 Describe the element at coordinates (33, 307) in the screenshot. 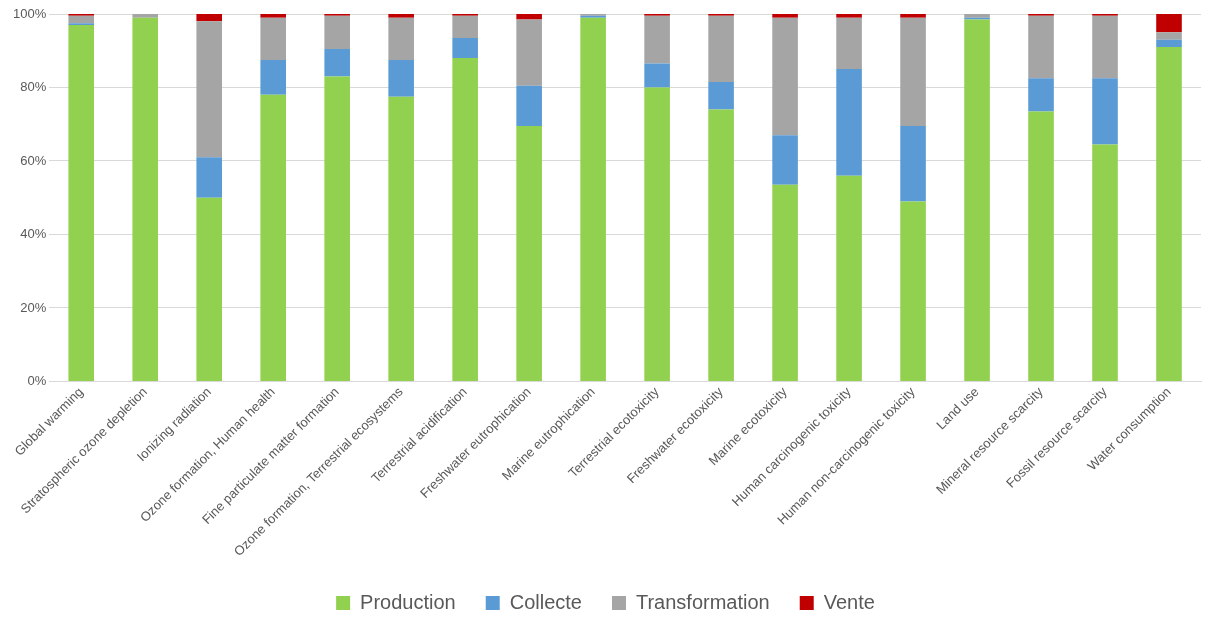

I see `y-tick-label: 20%` at that location.